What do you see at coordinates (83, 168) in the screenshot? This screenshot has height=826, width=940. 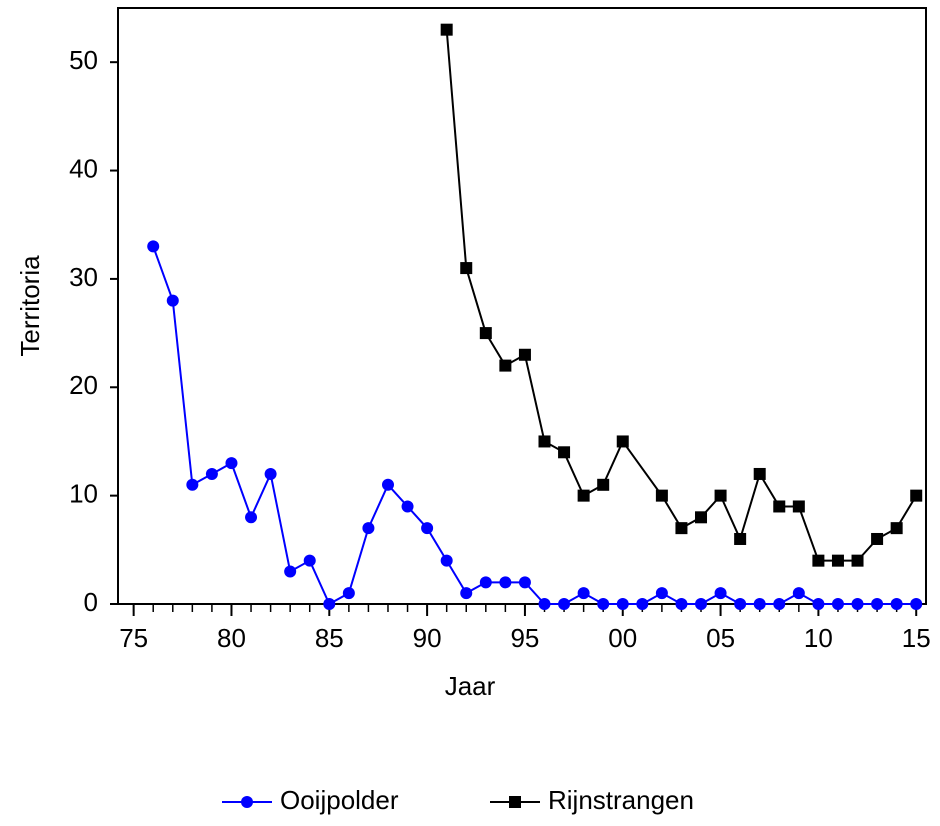 I see `y-tick-label: 40` at bounding box center [83, 168].